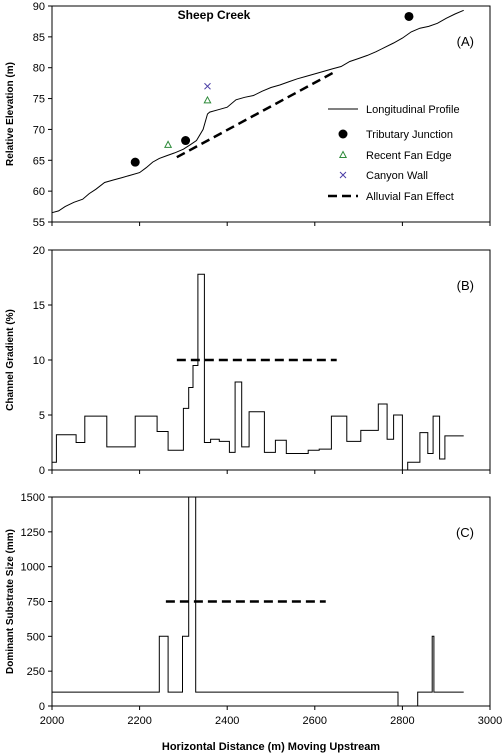 The width and height of the screenshot is (504, 755). Describe the element at coordinates (490, 721) in the screenshot. I see `x-tick-label: 3000` at that location.